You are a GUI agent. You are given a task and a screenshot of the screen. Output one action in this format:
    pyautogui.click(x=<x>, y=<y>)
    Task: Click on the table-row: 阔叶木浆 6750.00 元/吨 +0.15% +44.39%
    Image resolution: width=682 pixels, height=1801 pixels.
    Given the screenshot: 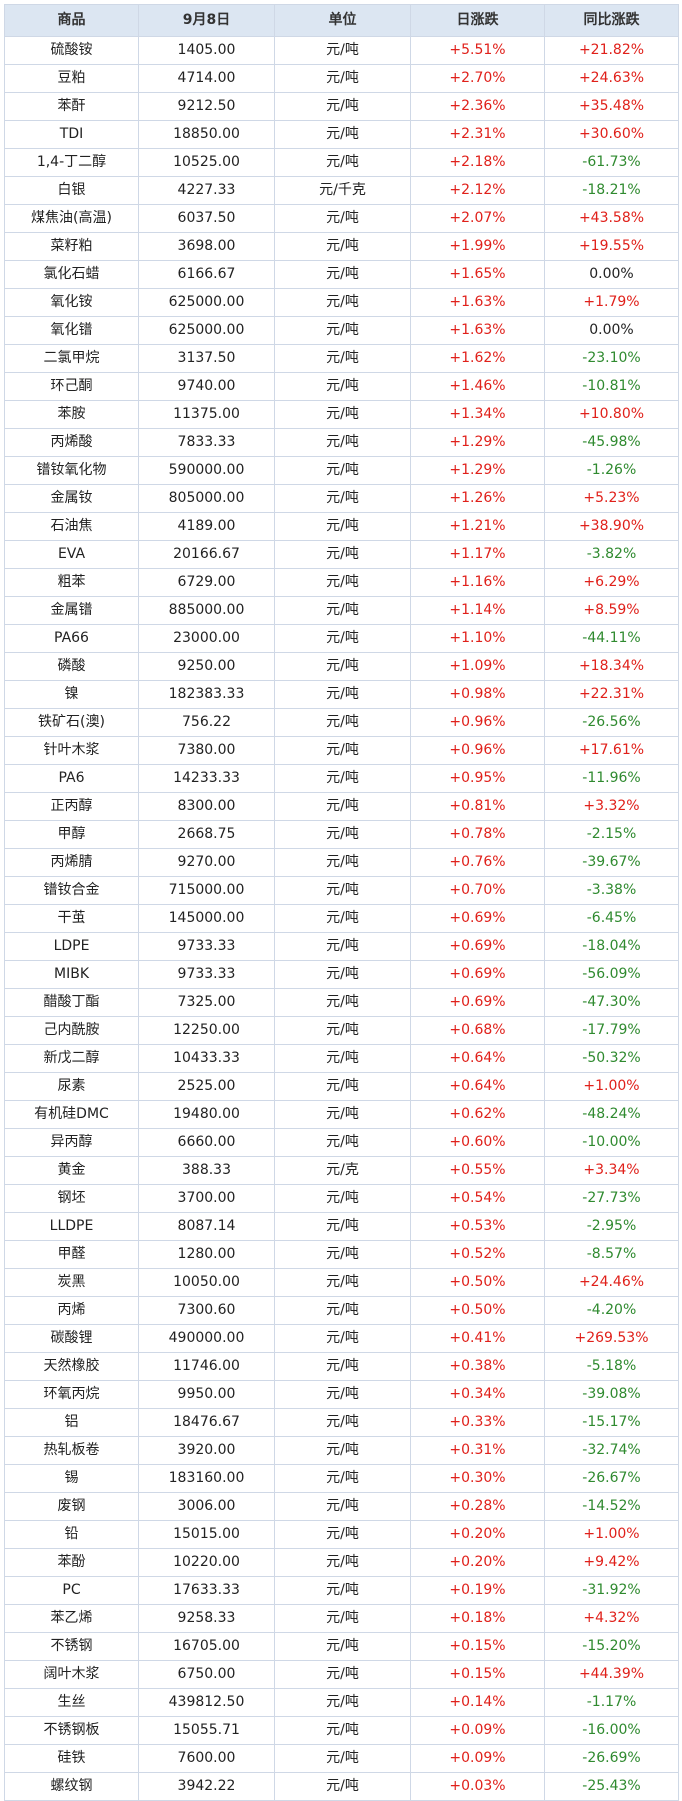 What is the action you would take?
    pyautogui.click(x=341, y=1674)
    